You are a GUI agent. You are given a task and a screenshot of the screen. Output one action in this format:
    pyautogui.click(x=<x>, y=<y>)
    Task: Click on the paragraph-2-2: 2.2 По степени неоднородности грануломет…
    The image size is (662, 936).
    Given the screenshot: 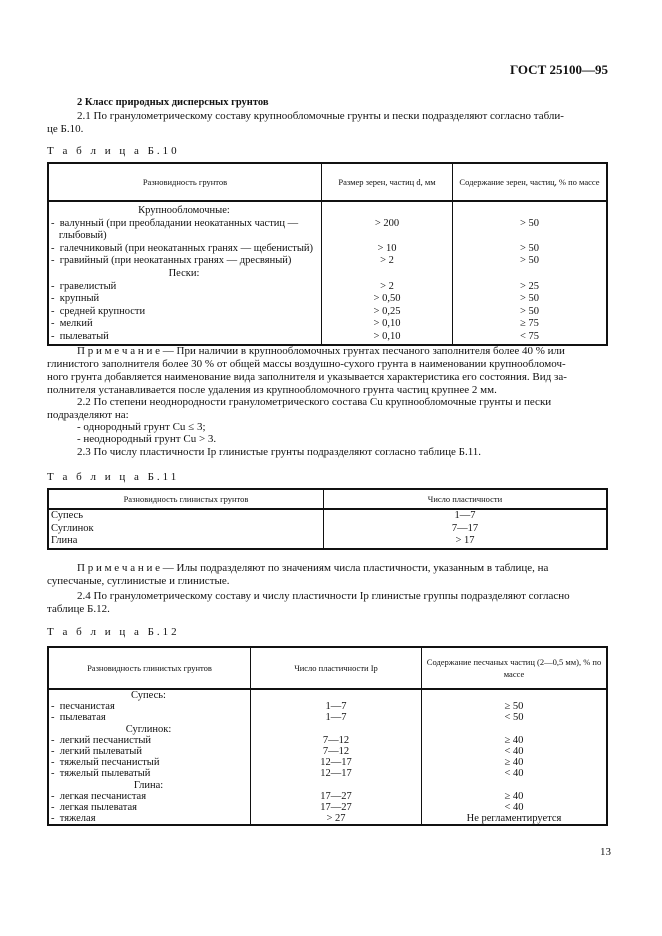 What is the action you would take?
    pyautogui.click(x=314, y=402)
    